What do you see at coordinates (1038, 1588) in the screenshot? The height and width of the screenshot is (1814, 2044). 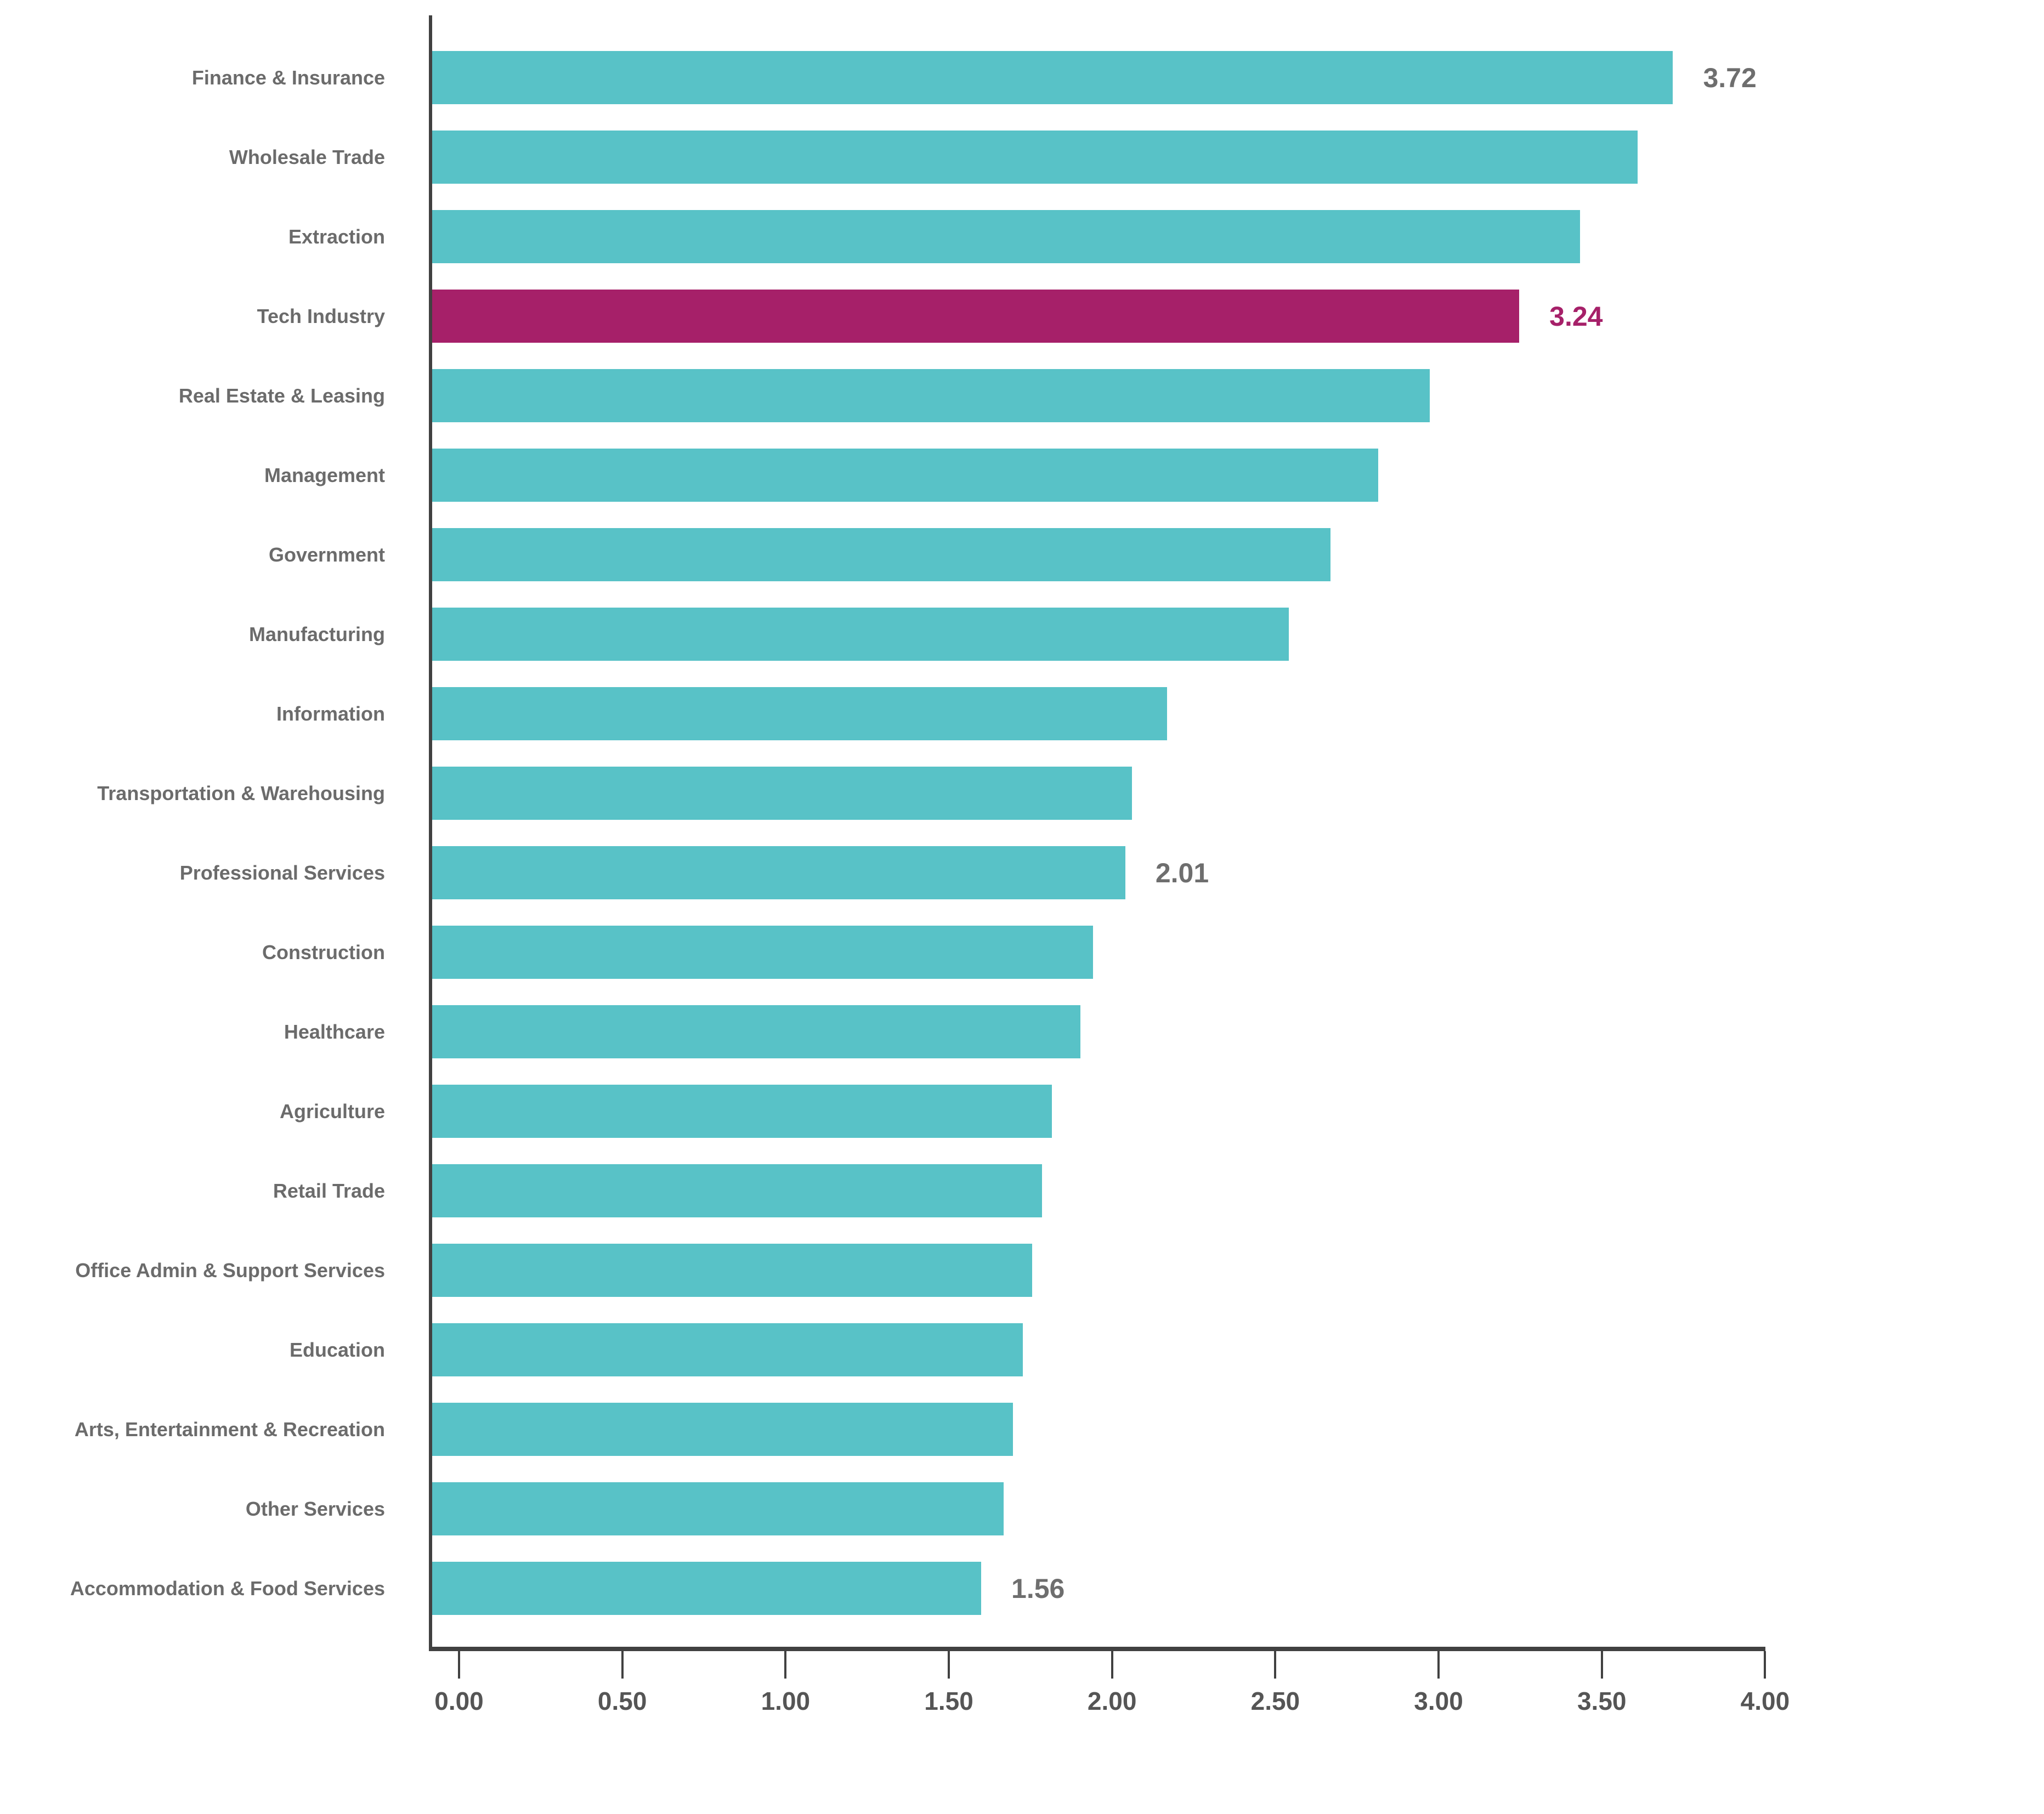 I see `value-label: 1.56` at bounding box center [1038, 1588].